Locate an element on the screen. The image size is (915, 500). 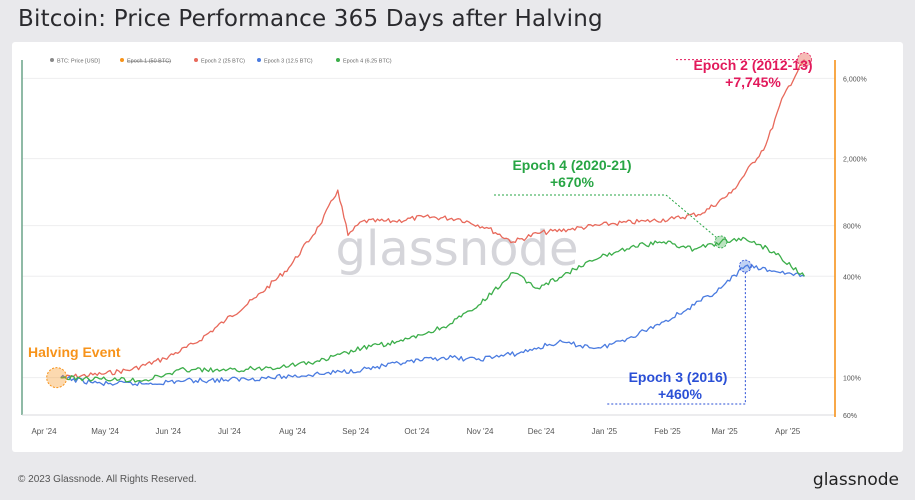
epoch2-value: +7,745% is located at coordinates (753, 82).